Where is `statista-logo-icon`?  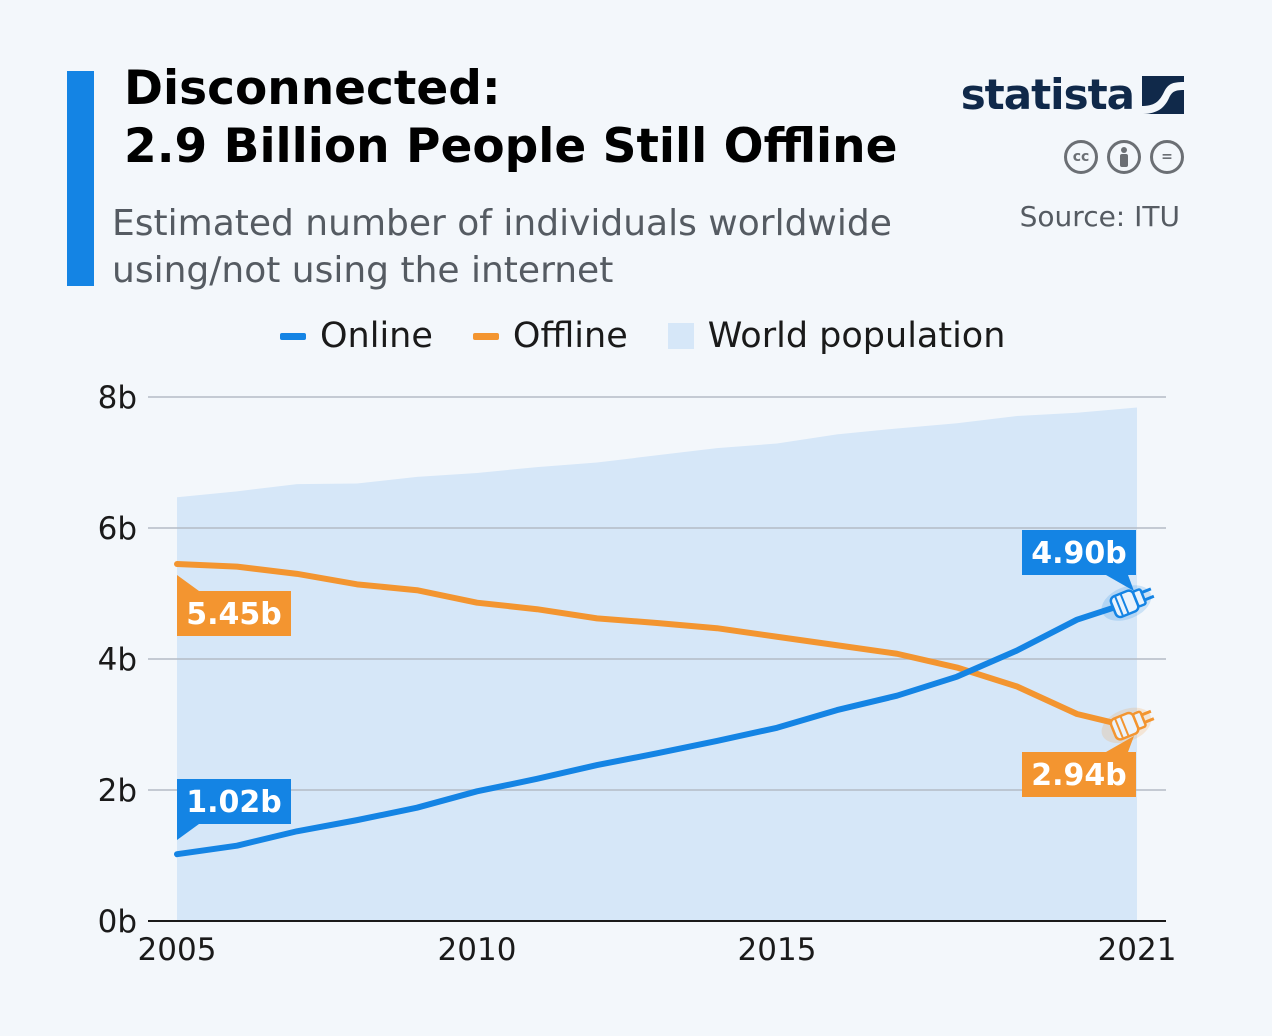 statista-logo-icon is located at coordinates (1163, 94).